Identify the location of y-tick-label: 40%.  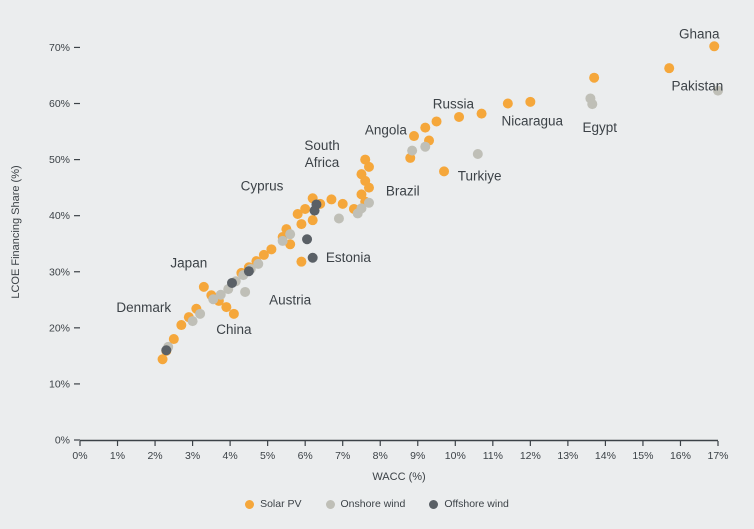
(59, 216).